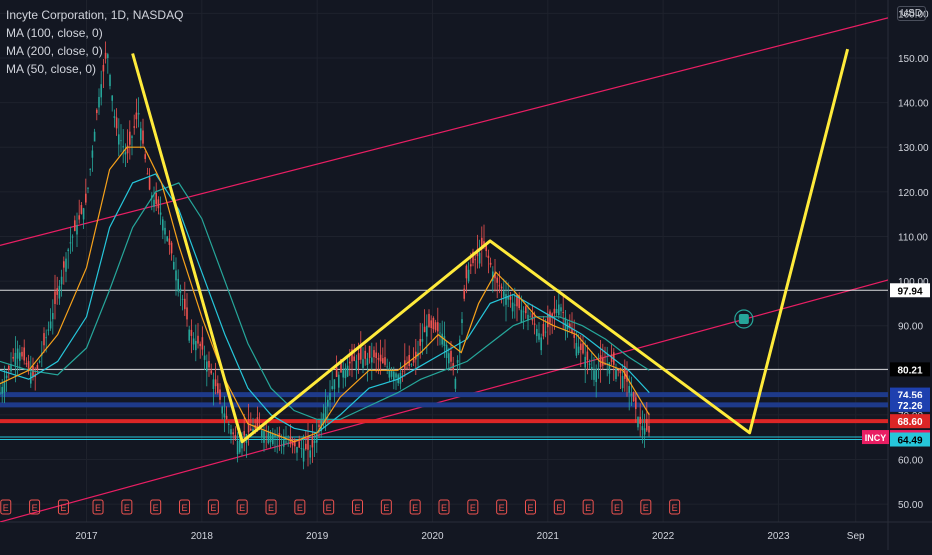 The width and height of the screenshot is (932, 555). I want to click on indicator-ma-100: MA (100, close, 0), so click(54, 33).